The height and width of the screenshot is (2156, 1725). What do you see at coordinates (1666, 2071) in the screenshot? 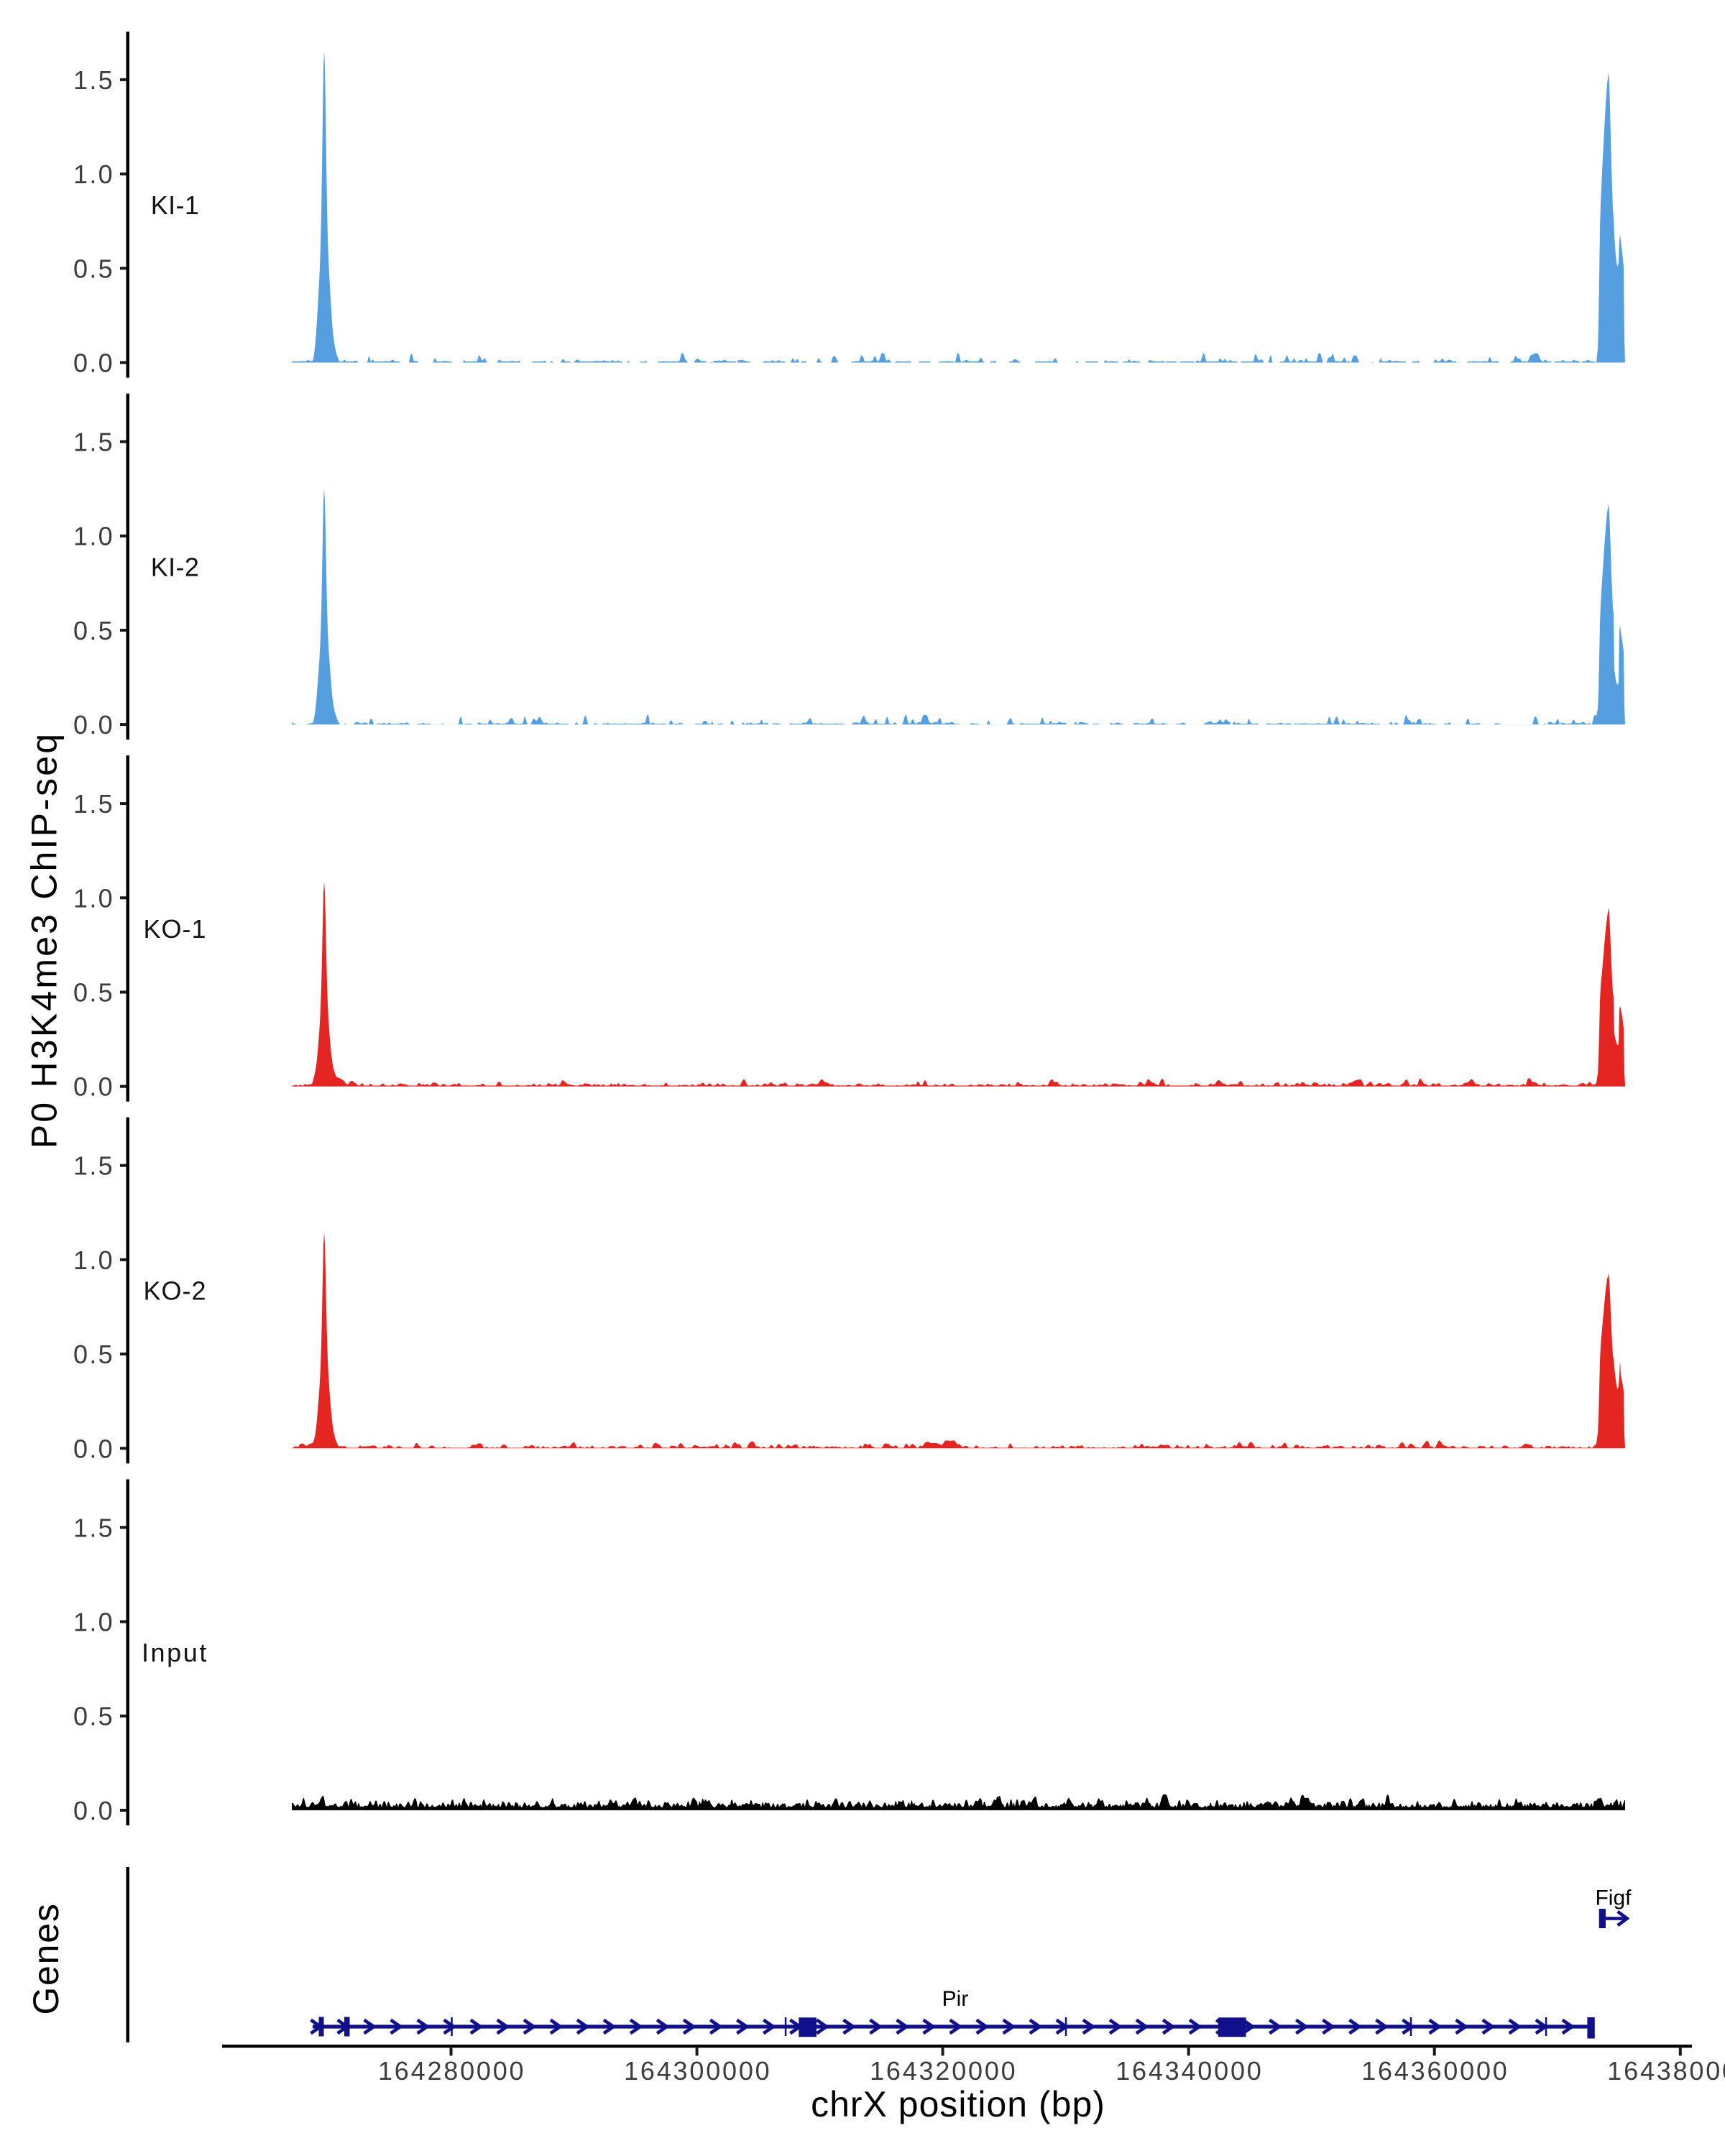
I see `svg-text: 164380000` at bounding box center [1666, 2071].